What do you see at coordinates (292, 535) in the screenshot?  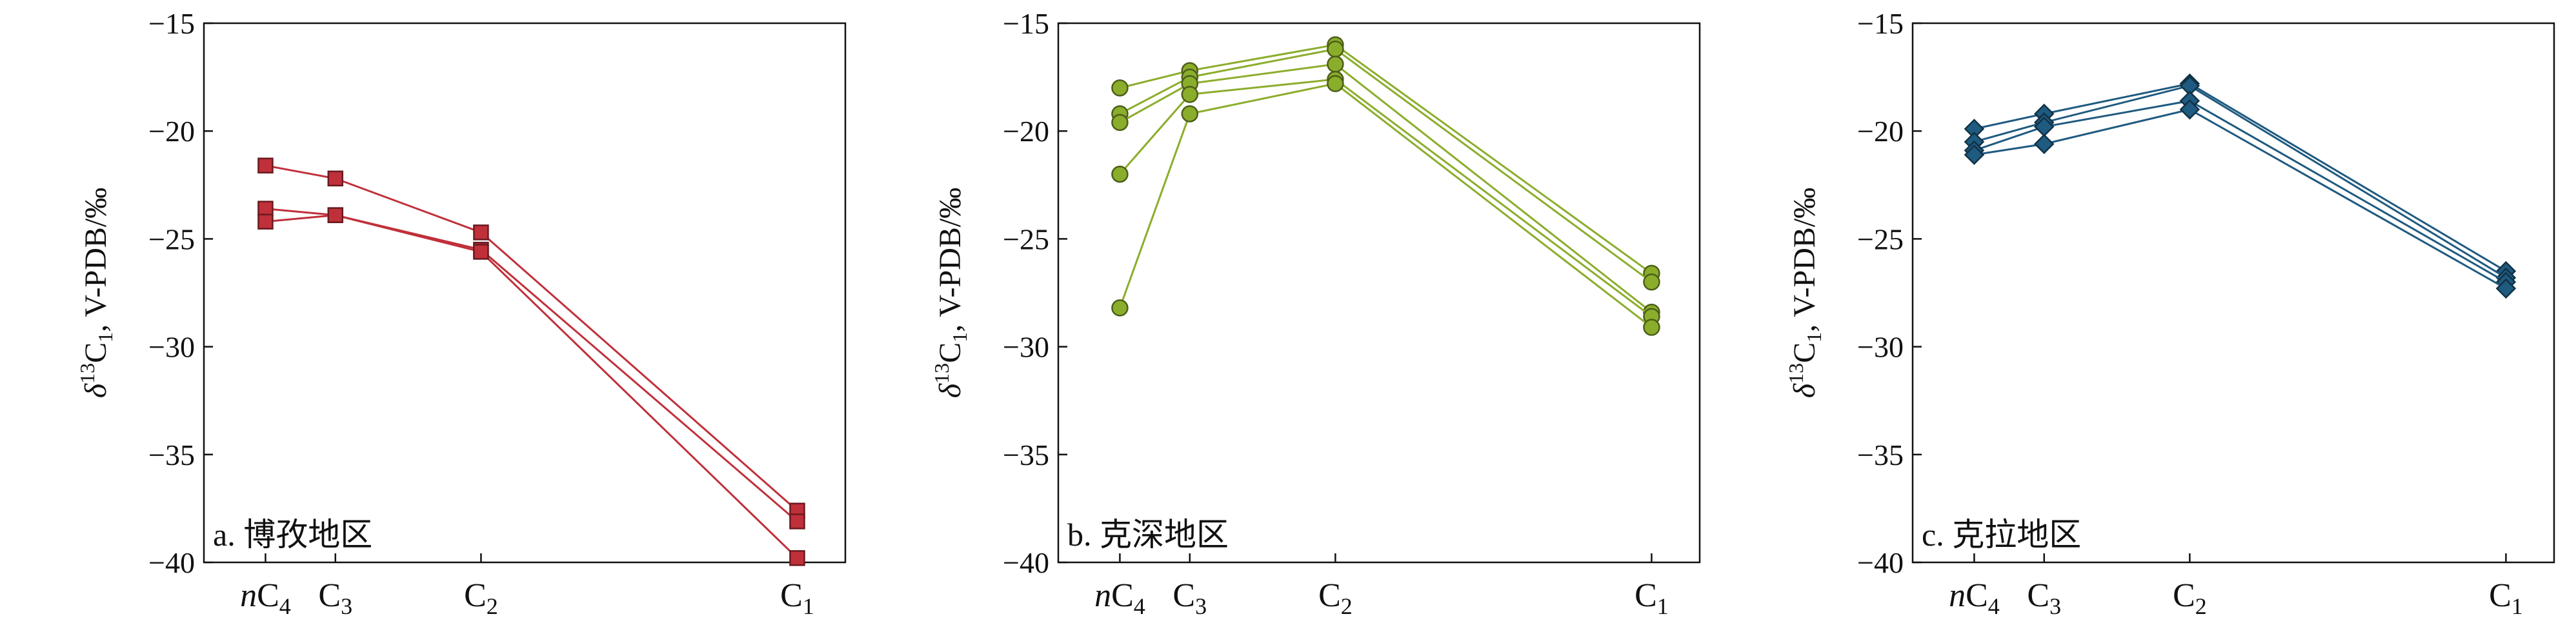 I see `panel-label: a. 博孜地区` at bounding box center [292, 535].